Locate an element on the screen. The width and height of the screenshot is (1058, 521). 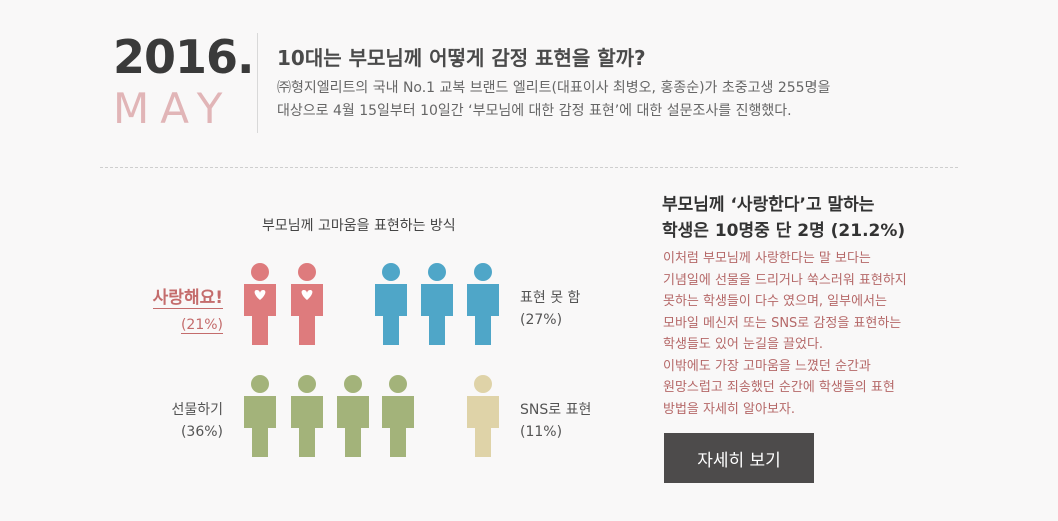
category-name: 선물하기 is located at coordinates (197, 410).